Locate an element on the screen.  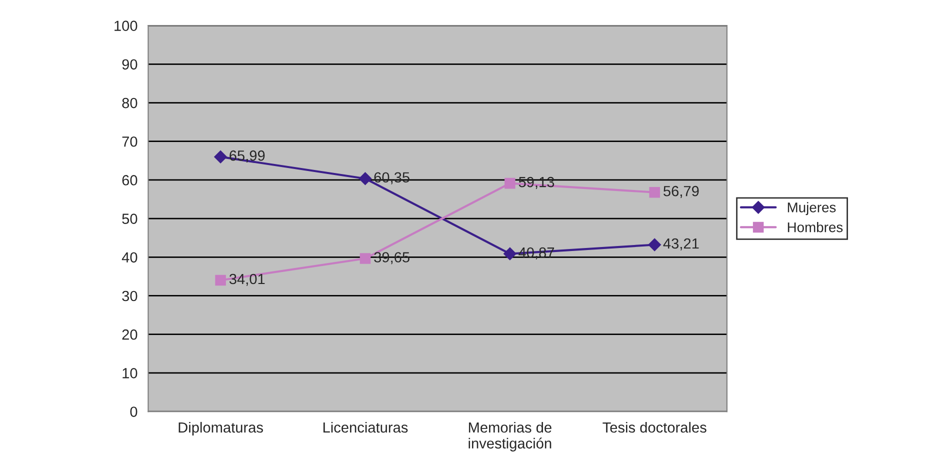
y-tick-label: 20 is located at coordinates (130, 334).